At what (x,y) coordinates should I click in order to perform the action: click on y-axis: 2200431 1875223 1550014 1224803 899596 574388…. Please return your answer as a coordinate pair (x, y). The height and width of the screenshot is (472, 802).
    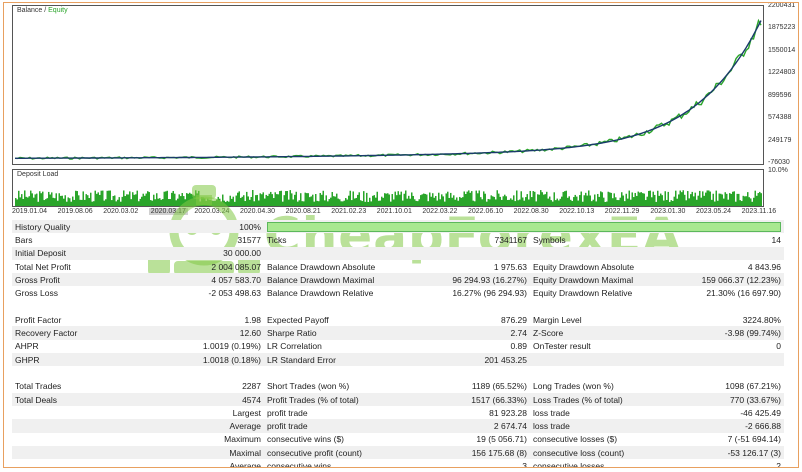
    Looking at the image, I should click on (782, 90).